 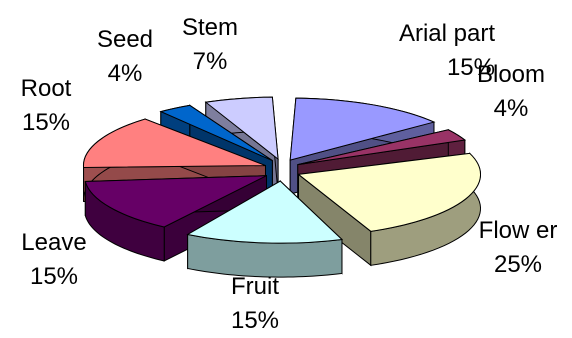 I want to click on slice-name-root: Root, so click(x=46, y=88).